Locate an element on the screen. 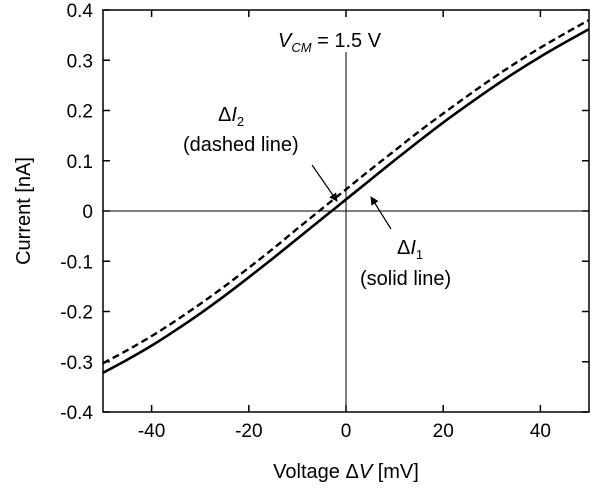 Image resolution: width=600 pixels, height=492 pixels. x-tick-label: 40 is located at coordinates (540, 431).